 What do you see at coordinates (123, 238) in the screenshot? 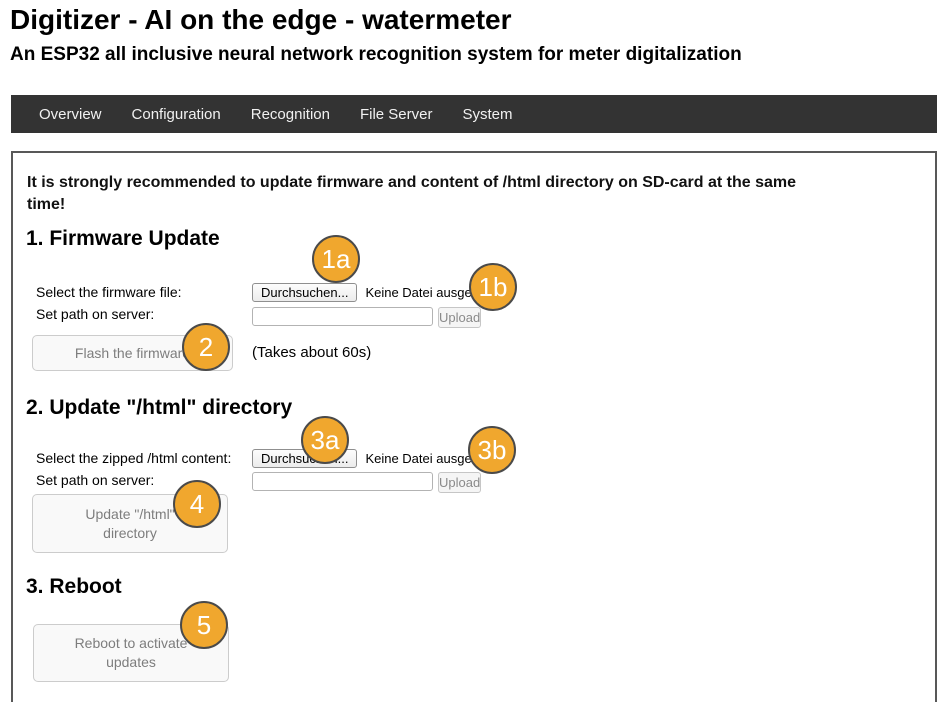
I see `firmware-section-heading: 1. Firmware Update` at bounding box center [123, 238].